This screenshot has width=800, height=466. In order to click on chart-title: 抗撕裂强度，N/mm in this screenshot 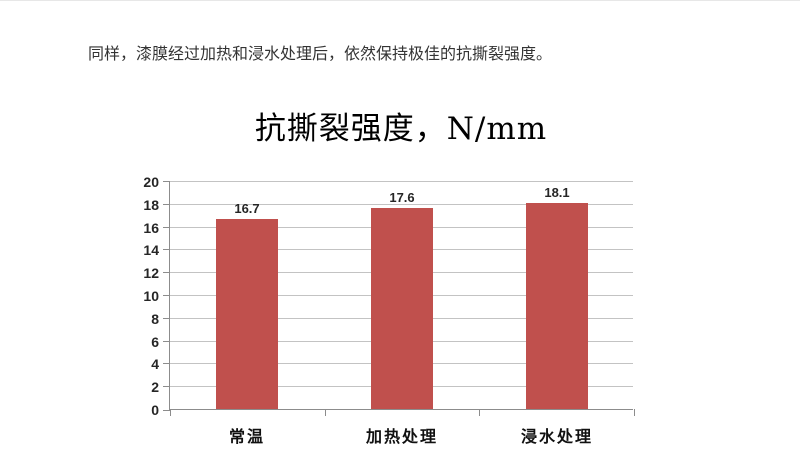, I will do `click(401, 129)`.